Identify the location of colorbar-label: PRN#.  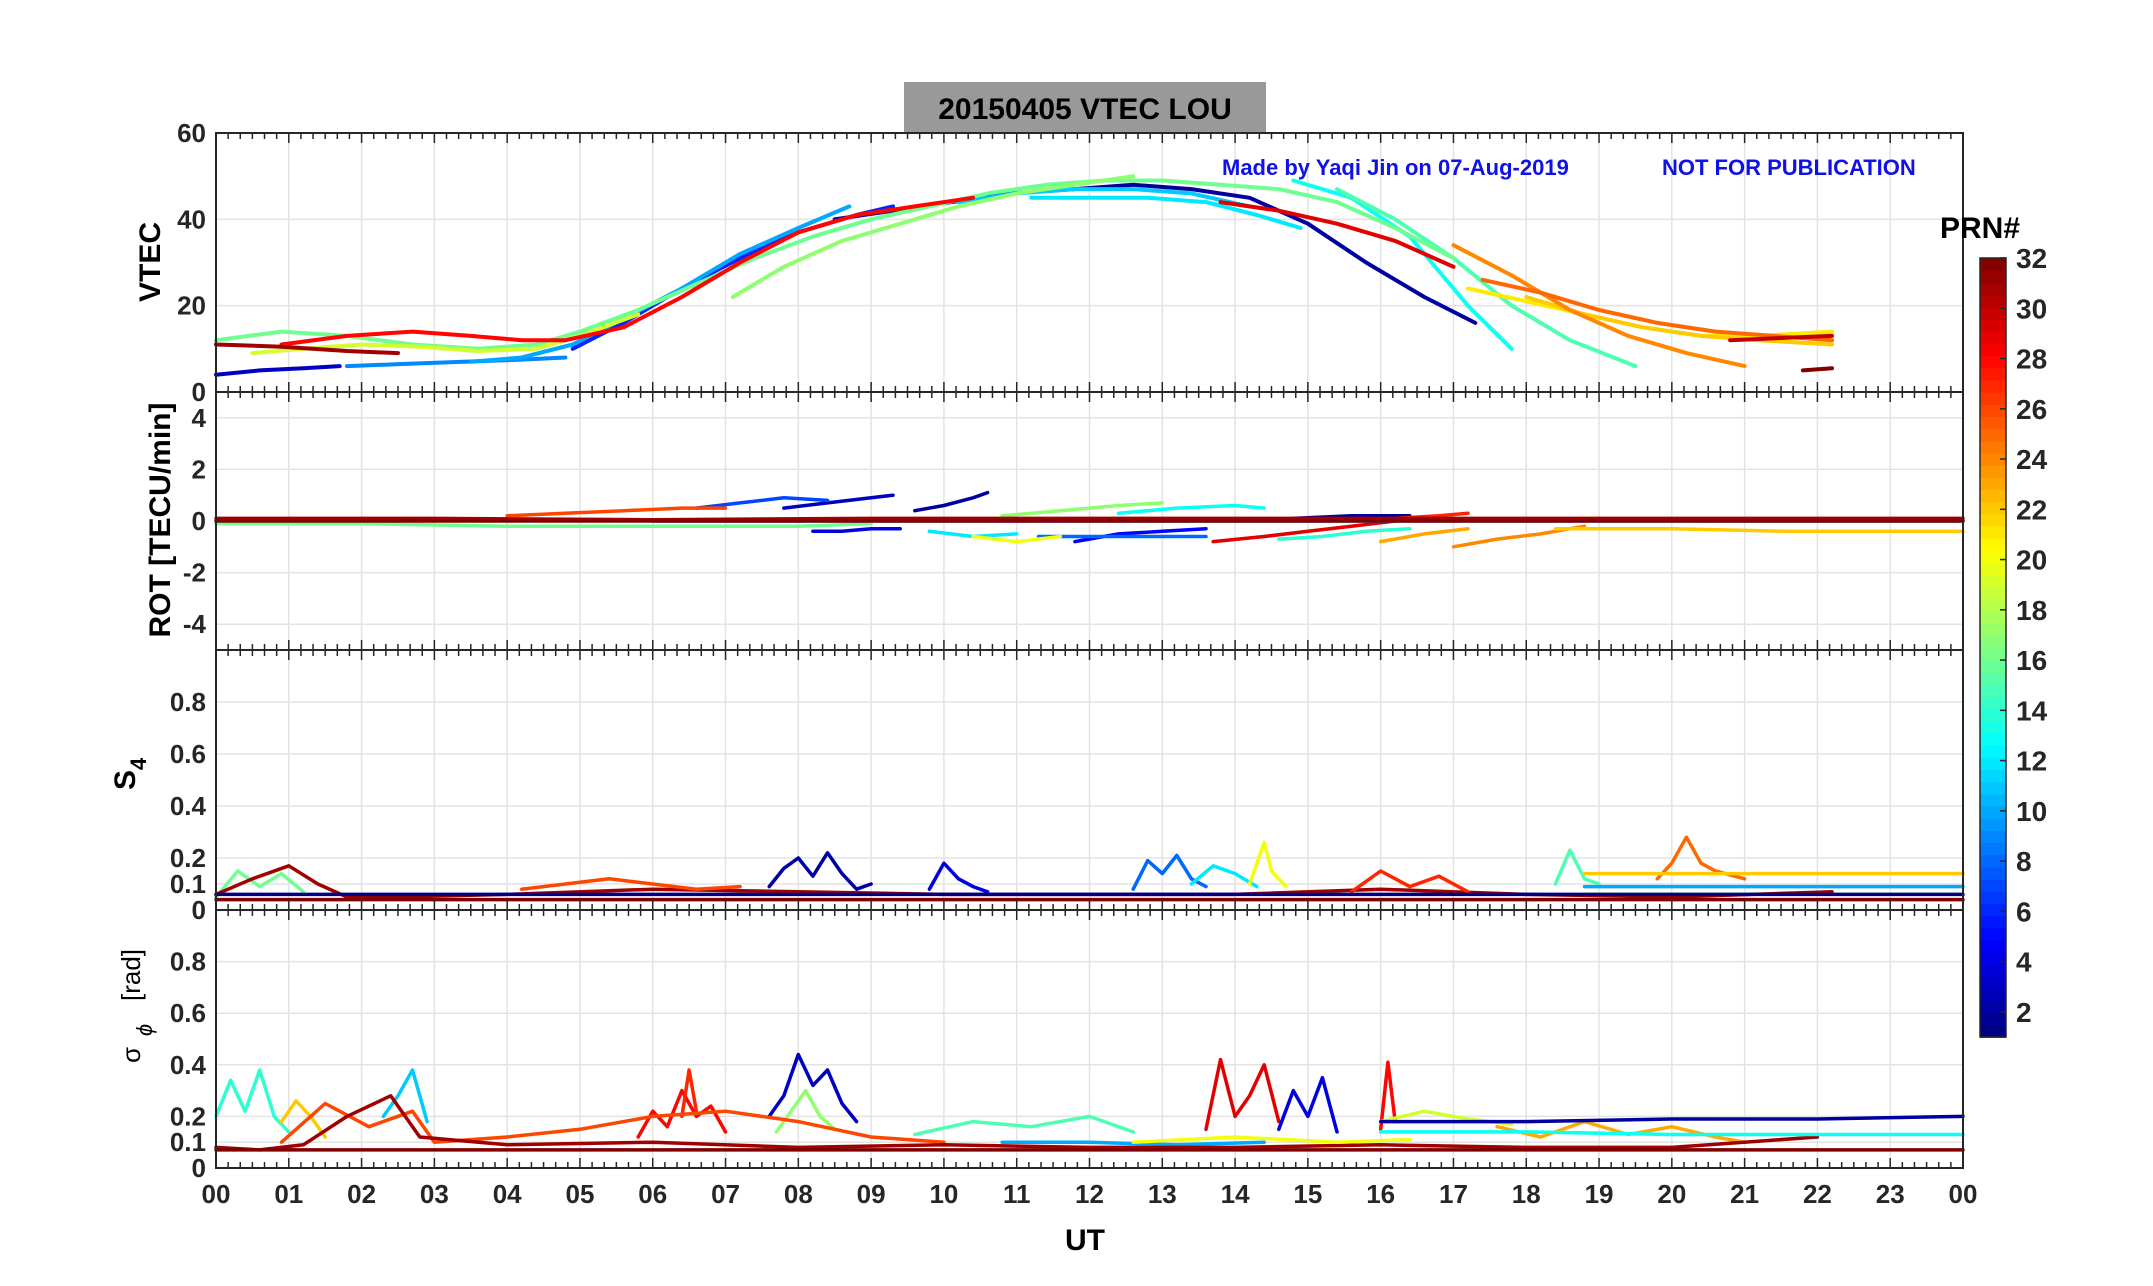
(1980, 228).